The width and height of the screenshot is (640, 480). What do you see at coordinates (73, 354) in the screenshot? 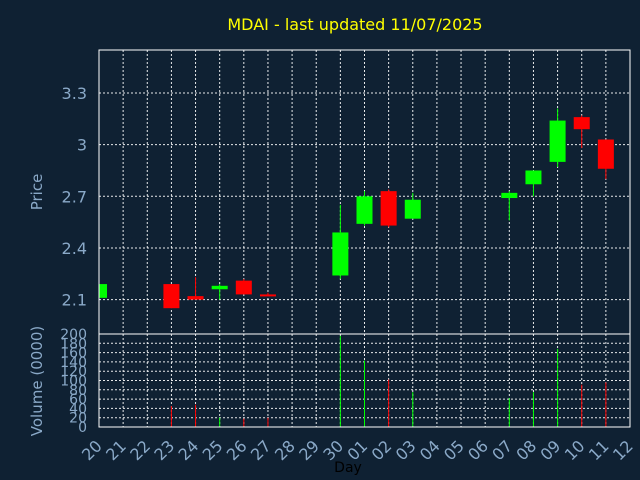
I see `volume-tick-label: 160` at bounding box center [73, 354].